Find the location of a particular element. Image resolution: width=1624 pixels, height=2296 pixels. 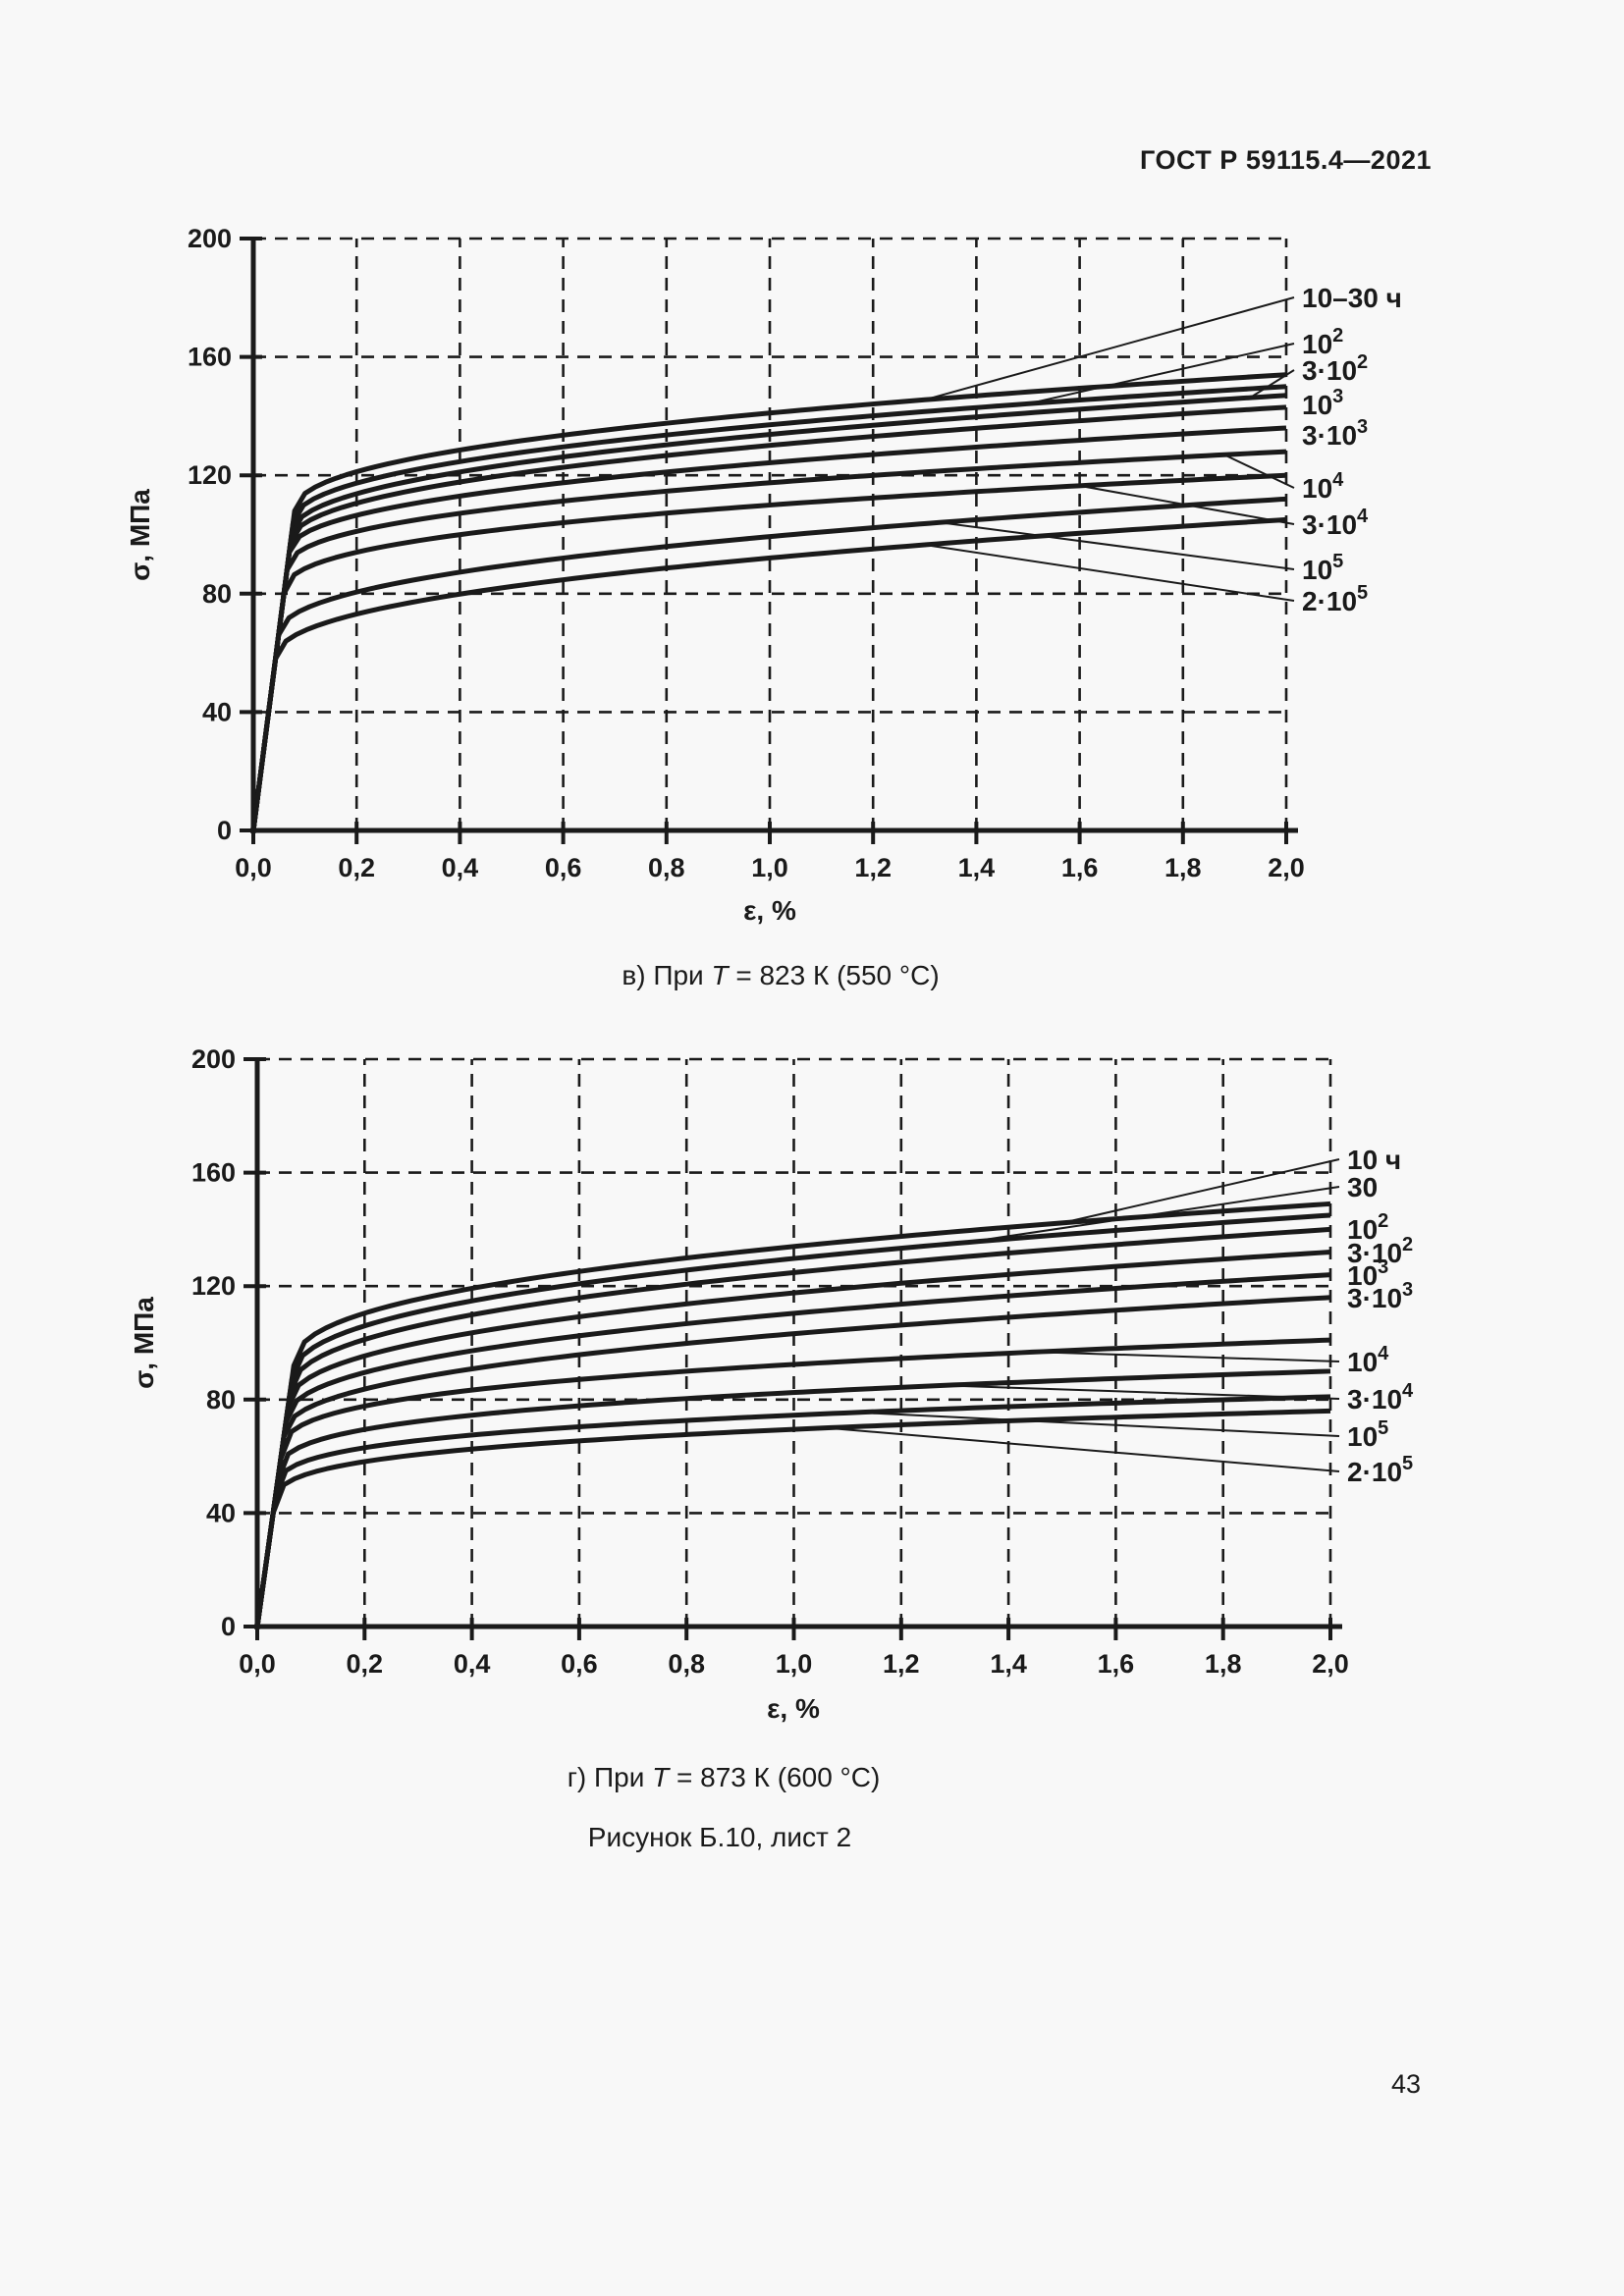

curve-label-3·10⁴: 3·10⁴ is located at coordinates (1335, 523).